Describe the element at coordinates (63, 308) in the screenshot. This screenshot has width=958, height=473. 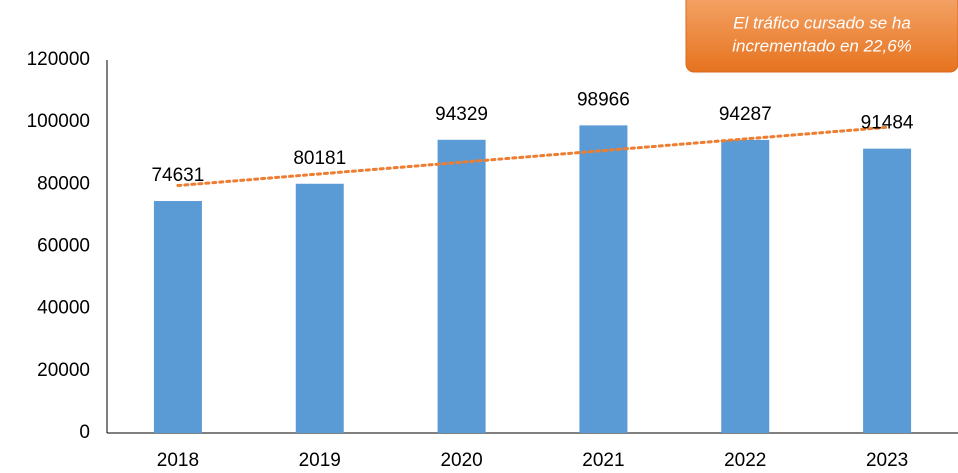
I see `y-tick-label: 40000` at that location.